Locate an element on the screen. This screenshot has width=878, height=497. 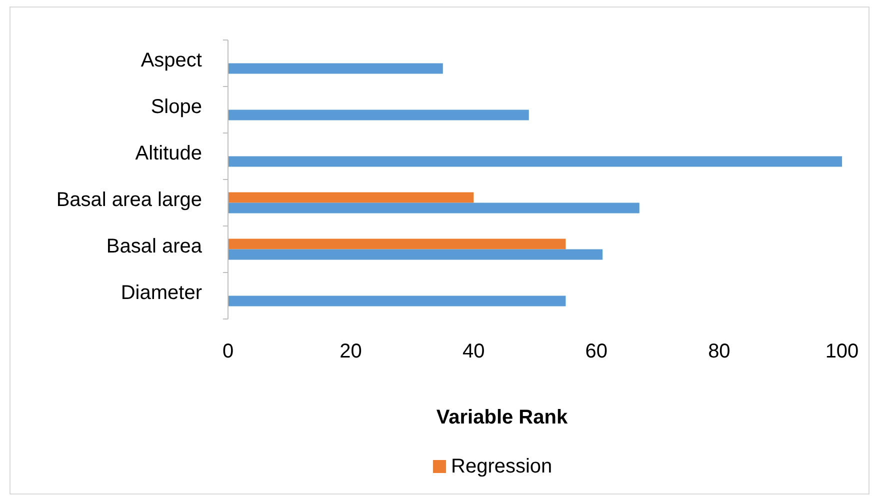
y-tick-label: Diameter is located at coordinates (161, 293).